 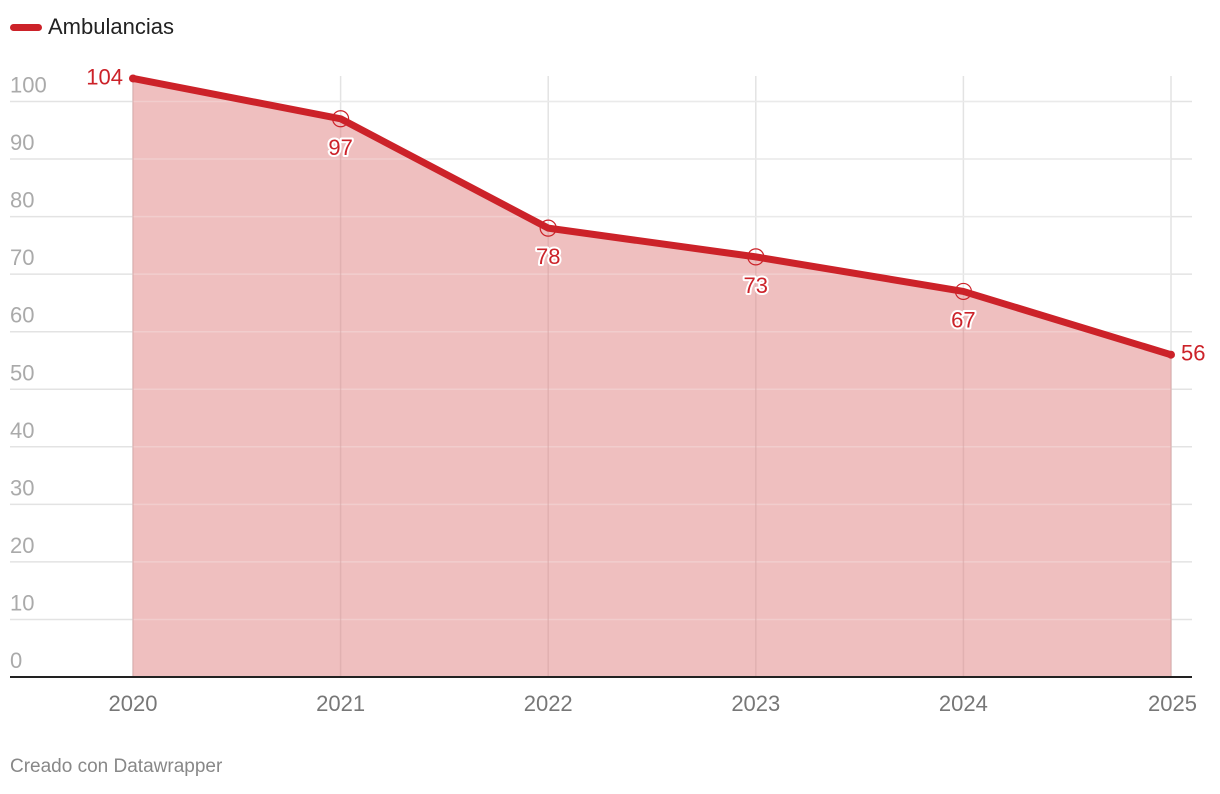 I want to click on x-tick-label: 2022, so click(x=548, y=703).